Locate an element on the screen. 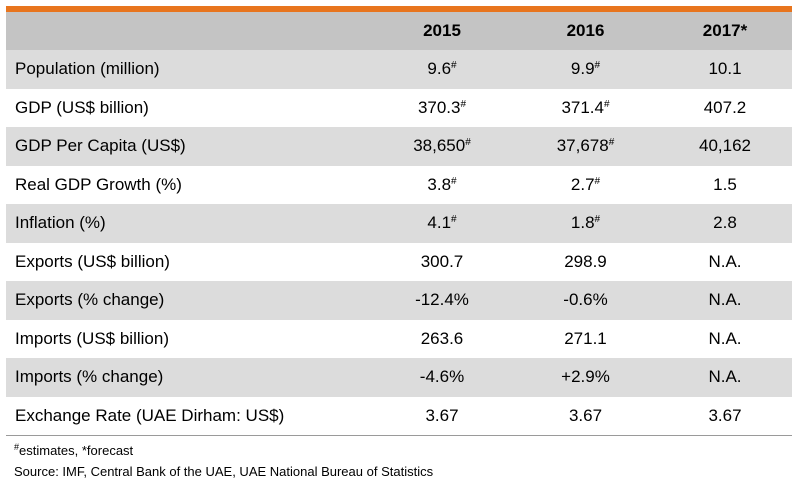 The width and height of the screenshot is (796, 484). cell-value: 9.9 is located at coordinates (582, 69).